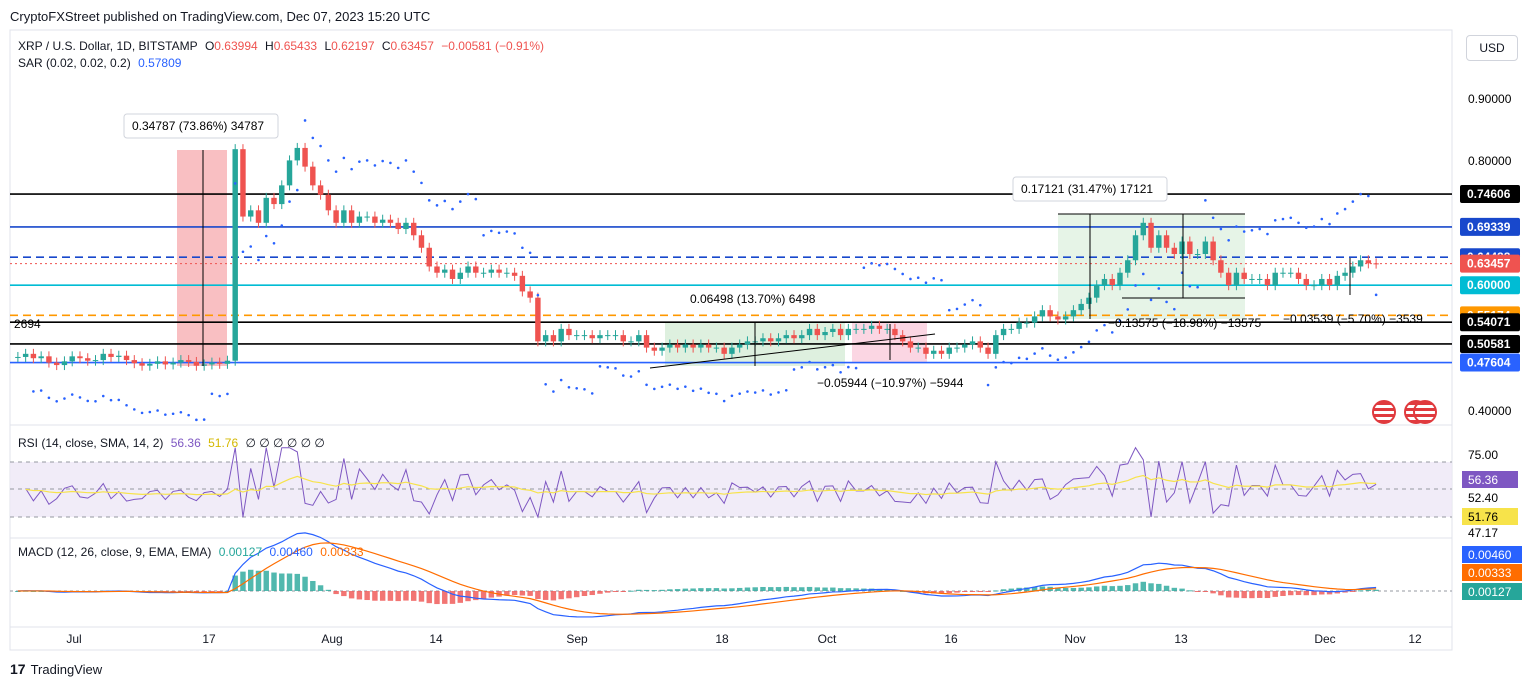  What do you see at coordinates (1492, 48) in the screenshot?
I see `currency-button: USD` at bounding box center [1492, 48].